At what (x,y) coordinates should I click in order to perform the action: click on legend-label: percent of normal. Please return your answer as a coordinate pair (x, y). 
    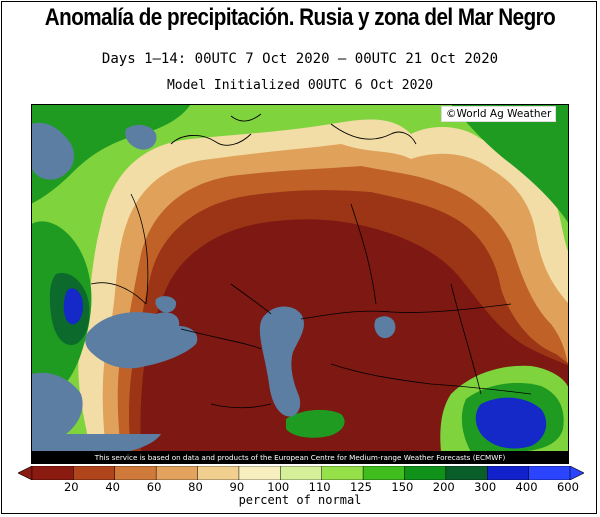
    Looking at the image, I should click on (300, 500).